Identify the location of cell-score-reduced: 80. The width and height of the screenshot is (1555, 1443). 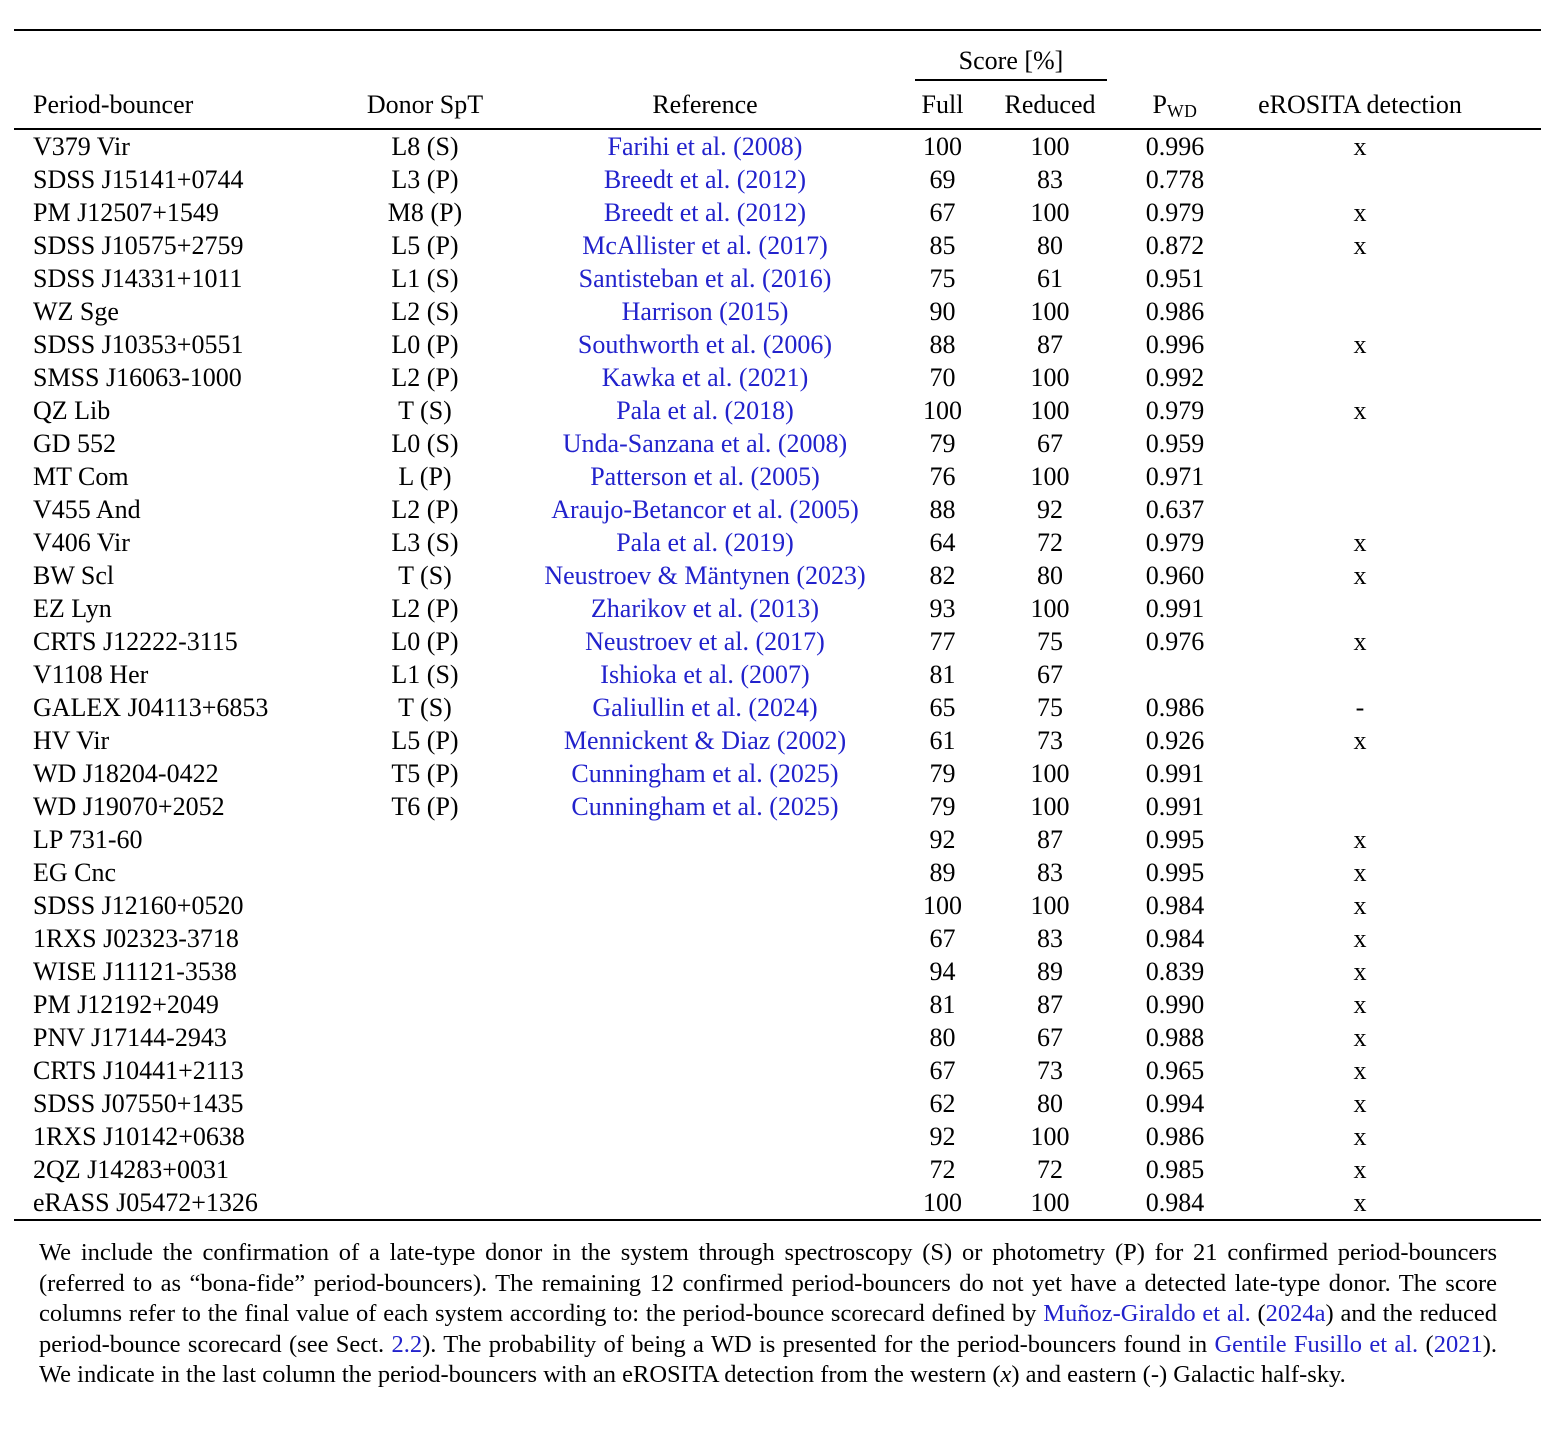
(1050, 245).